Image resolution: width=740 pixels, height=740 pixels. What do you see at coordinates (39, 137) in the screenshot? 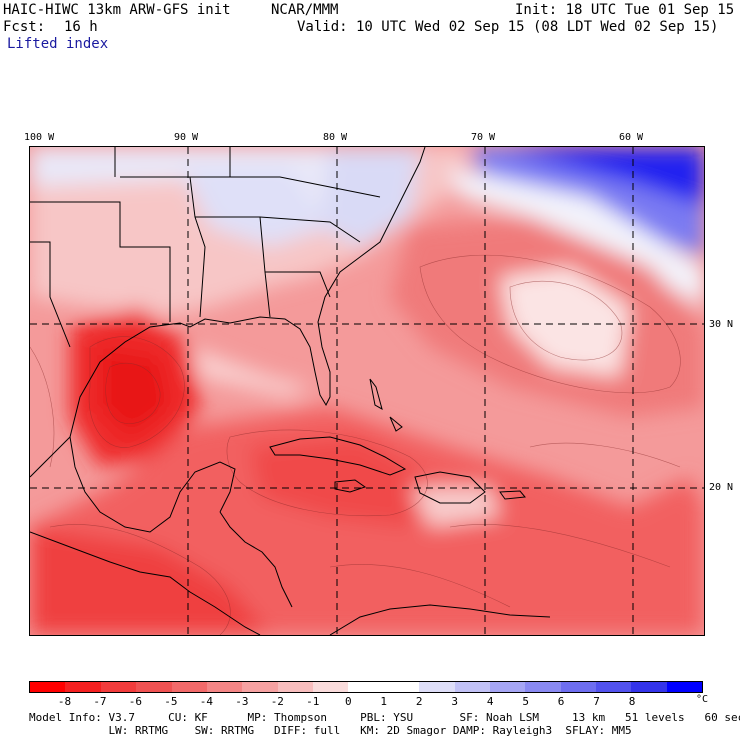
I see `lon-label-100w: 100 W` at bounding box center [39, 137].